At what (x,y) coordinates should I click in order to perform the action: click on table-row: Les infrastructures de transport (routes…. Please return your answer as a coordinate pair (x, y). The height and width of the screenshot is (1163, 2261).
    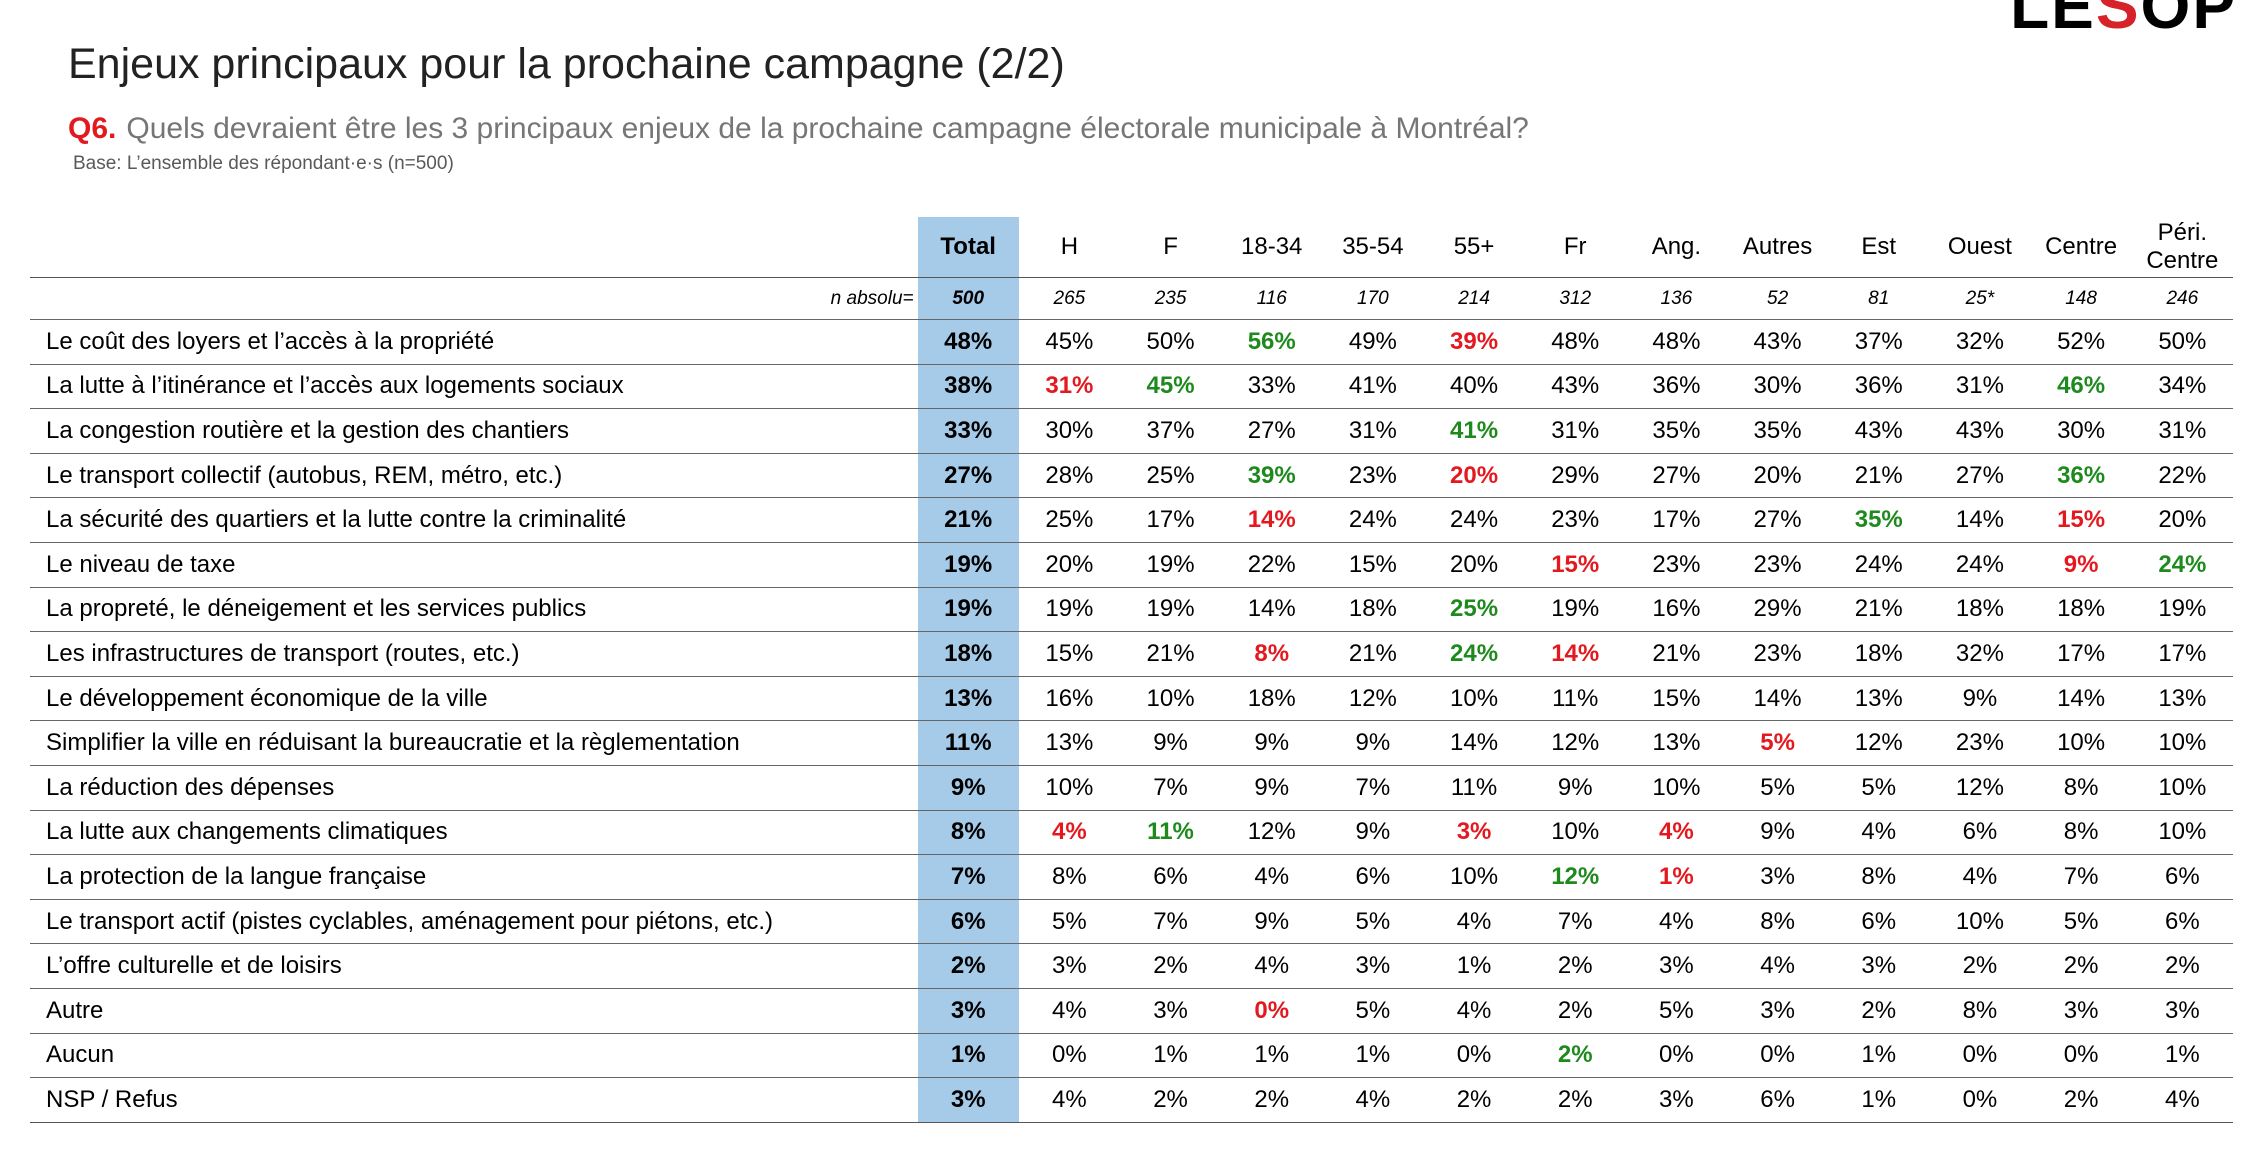
    Looking at the image, I should click on (1131, 654).